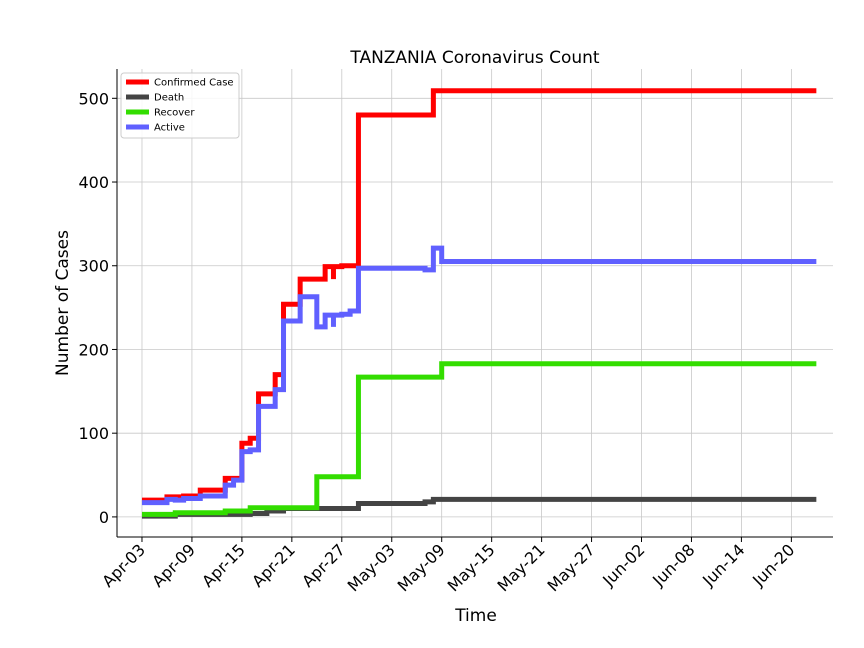  I want to click on legend: Confirmed Case Death Recover Active, so click(180, 105).